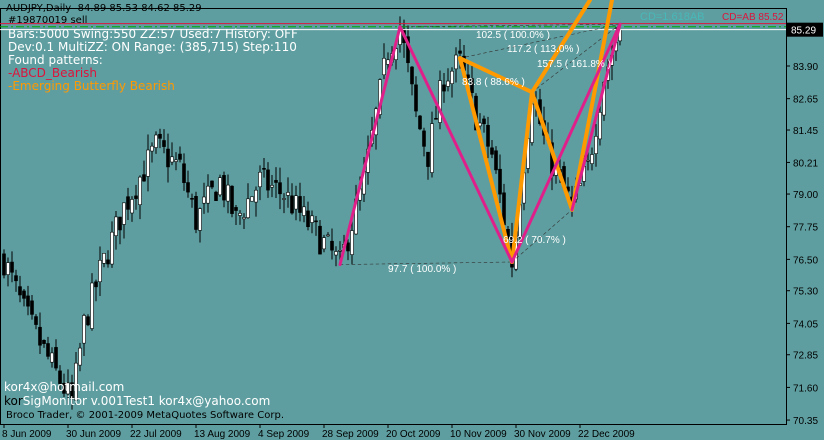  Describe the element at coordinates (156, 434) in the screenshot. I see `x-tick-label: 22 Jul 2009` at that location.